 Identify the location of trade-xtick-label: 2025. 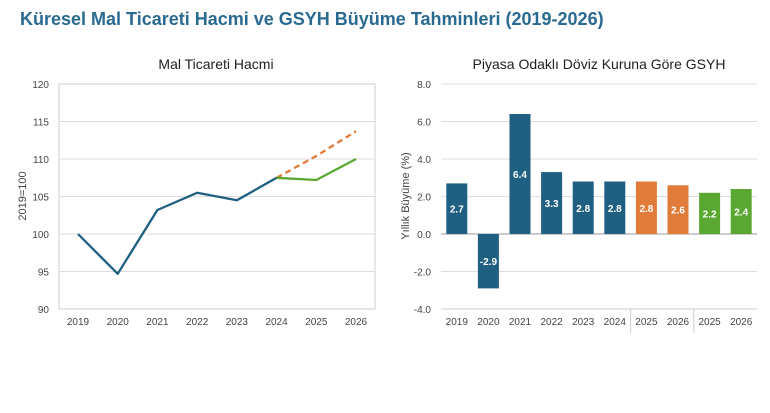
(316, 322).